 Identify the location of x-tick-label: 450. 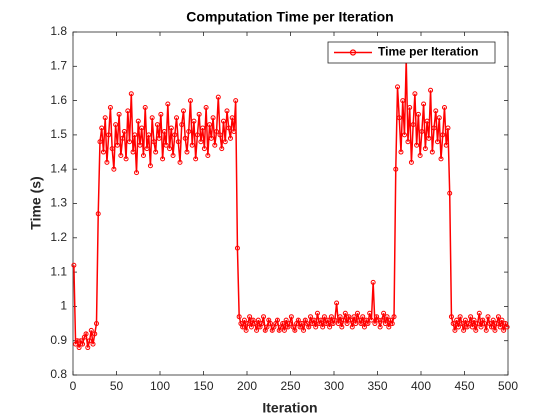
(464, 386).